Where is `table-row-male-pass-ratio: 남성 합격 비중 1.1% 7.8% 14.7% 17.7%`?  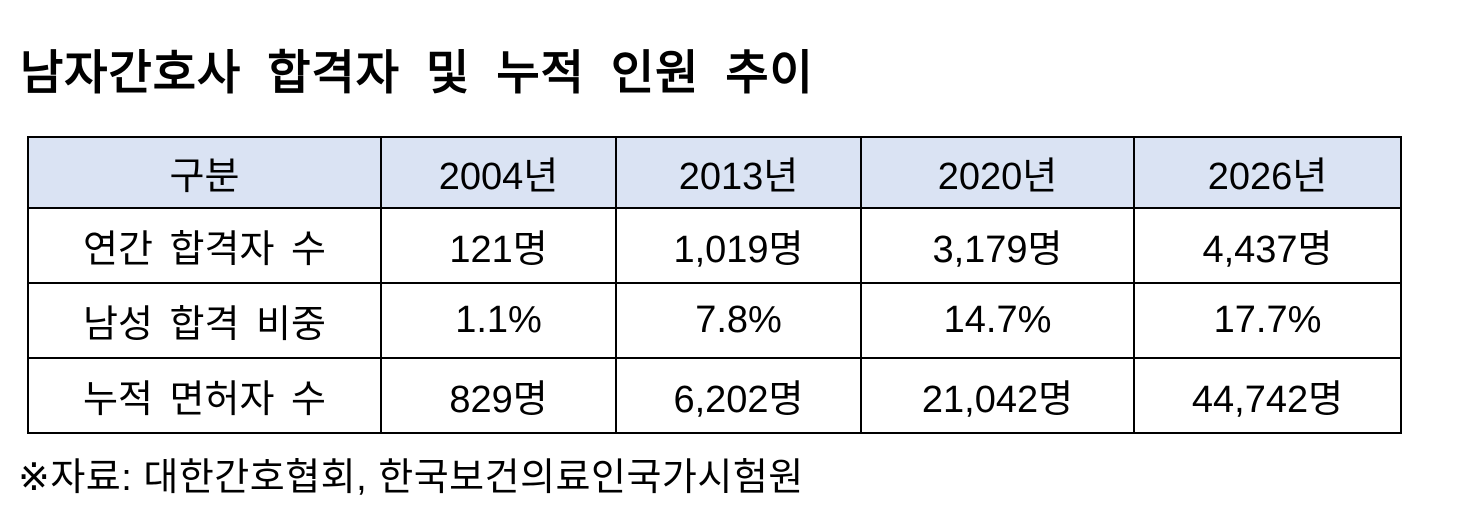 table-row-male-pass-ratio: 남성 합격 비중 1.1% 7.8% 14.7% 17.7% is located at coordinates (714, 320).